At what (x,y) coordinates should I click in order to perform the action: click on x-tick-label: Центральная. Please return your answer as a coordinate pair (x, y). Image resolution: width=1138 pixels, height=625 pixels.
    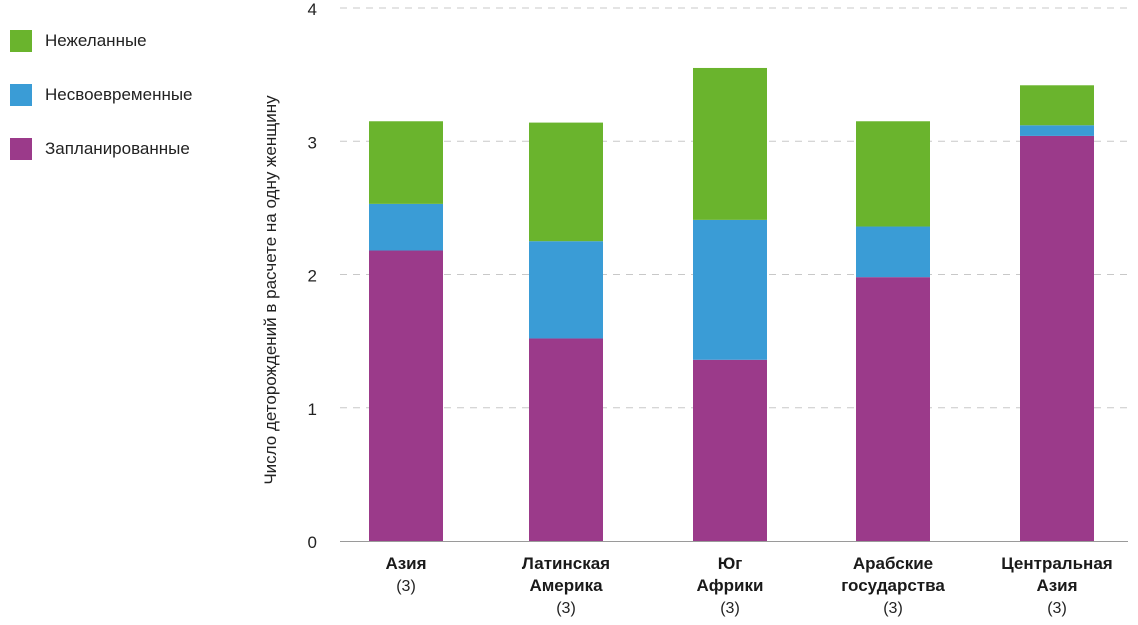
    Looking at the image, I should click on (1056, 563).